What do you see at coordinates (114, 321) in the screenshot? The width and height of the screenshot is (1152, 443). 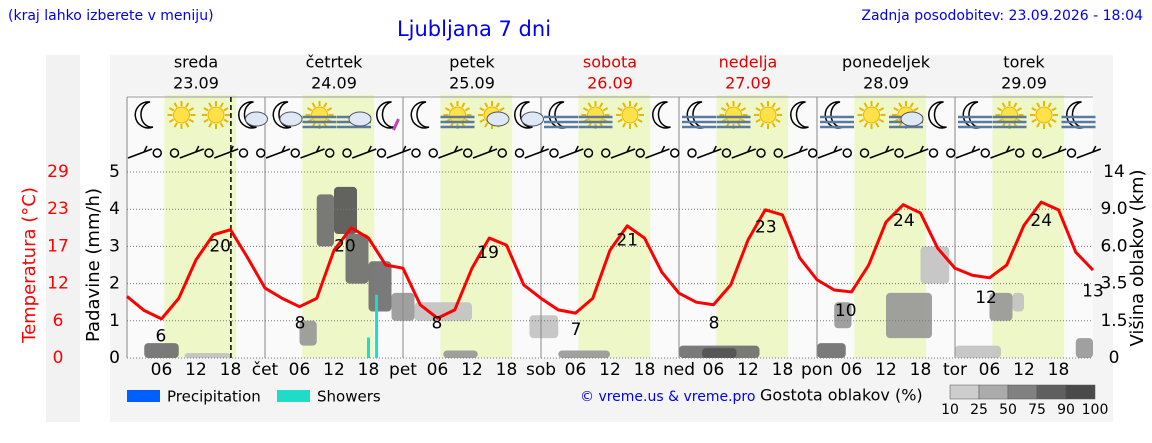 I see `y-tick-label: 1` at bounding box center [114, 321].